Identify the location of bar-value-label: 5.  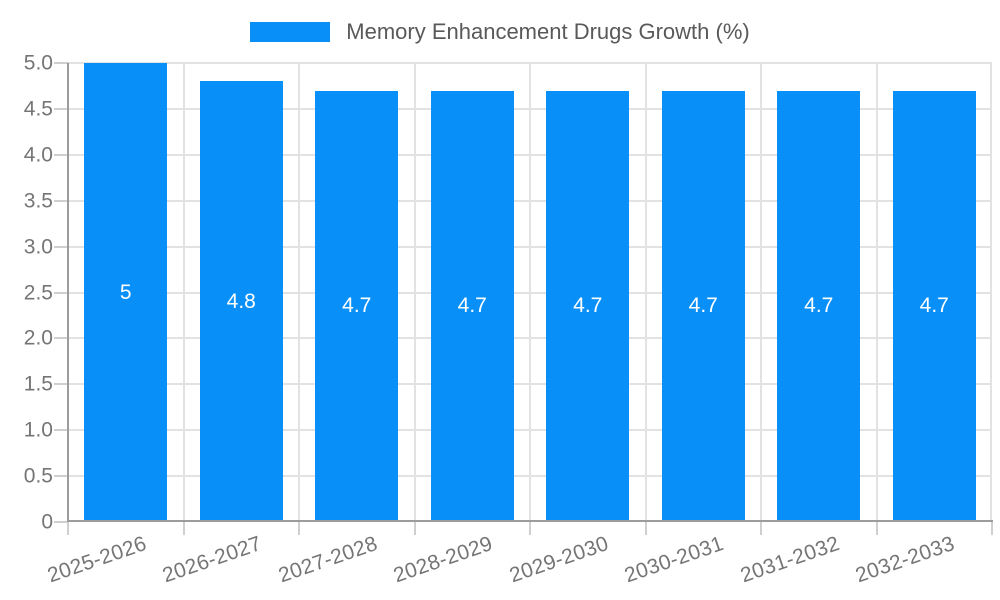
(125, 292).